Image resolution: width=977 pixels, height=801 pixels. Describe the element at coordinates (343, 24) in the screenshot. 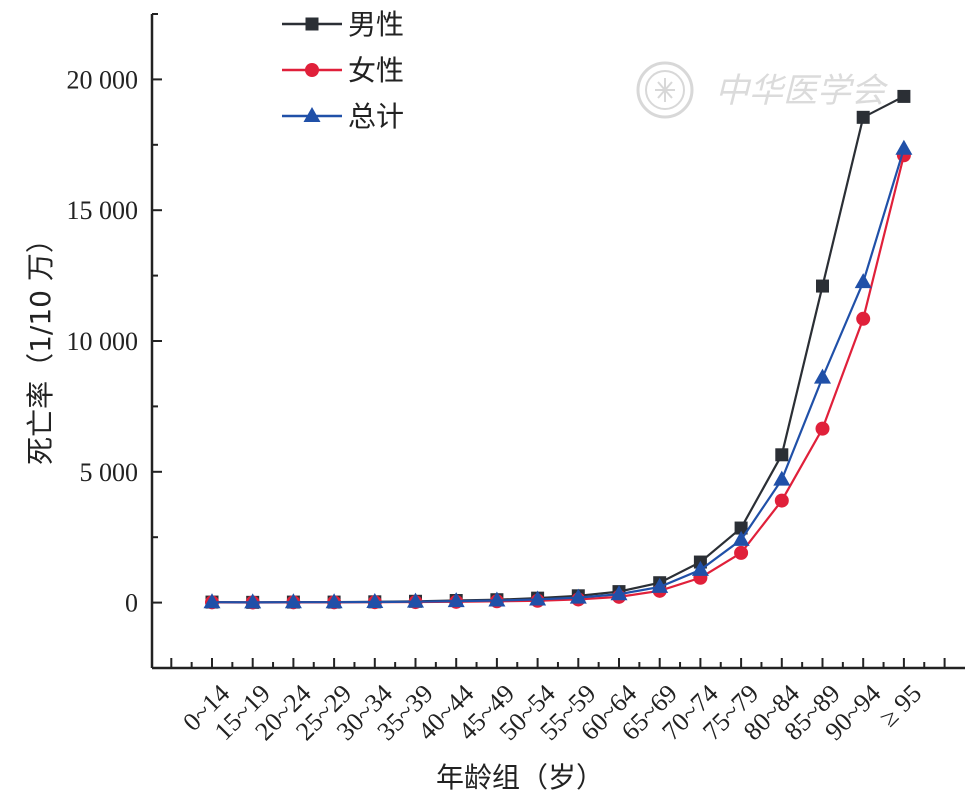

I see `legend-item: 男性` at that location.